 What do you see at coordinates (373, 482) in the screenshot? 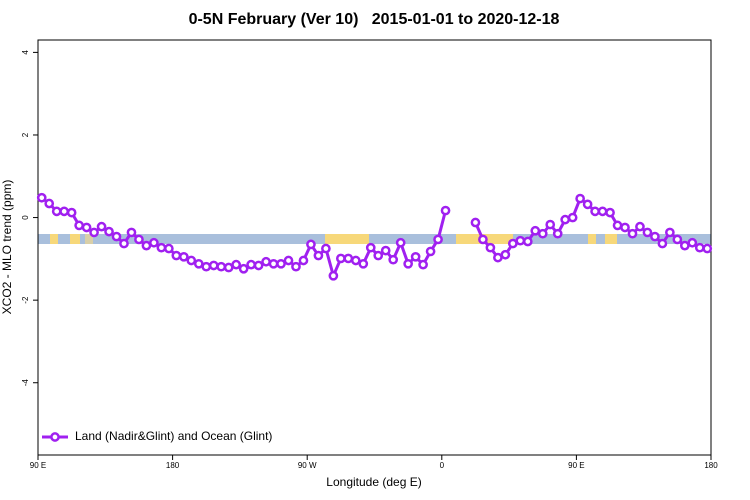
I see `x-axis-title: Longitude (deg E)` at bounding box center [373, 482].